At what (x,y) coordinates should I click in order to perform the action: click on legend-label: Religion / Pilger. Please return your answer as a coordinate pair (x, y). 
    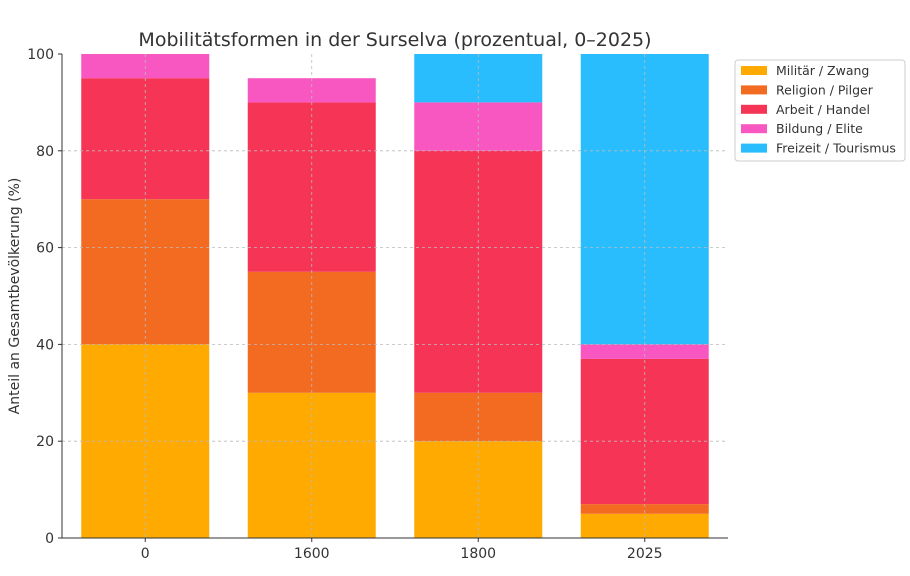
    Looking at the image, I should click on (825, 89).